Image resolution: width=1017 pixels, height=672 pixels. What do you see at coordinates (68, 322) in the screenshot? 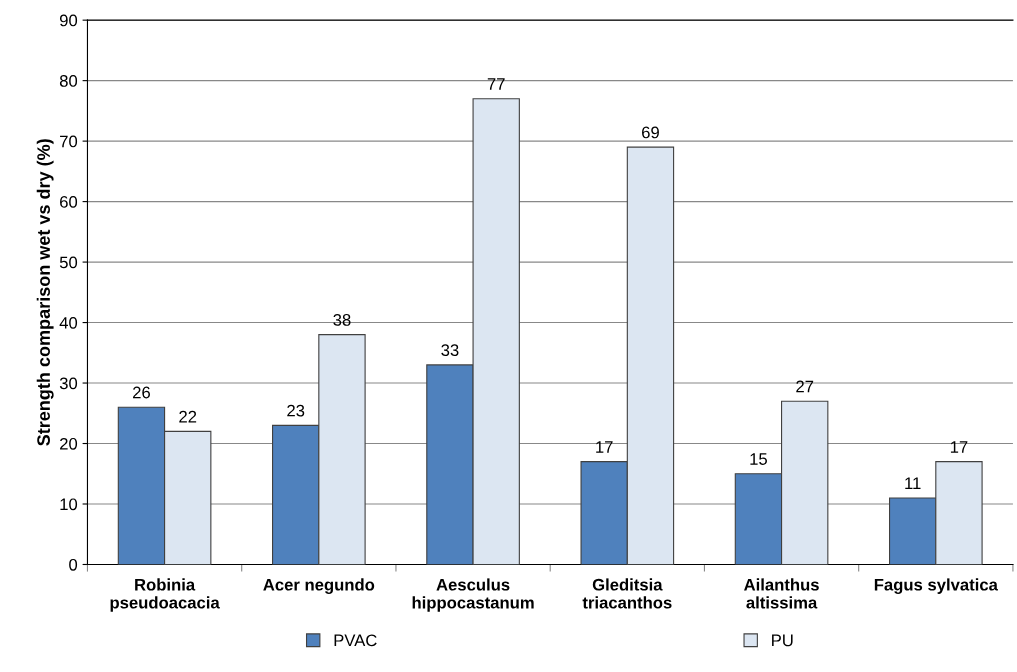
I see `y-tick-label: 40` at bounding box center [68, 322].